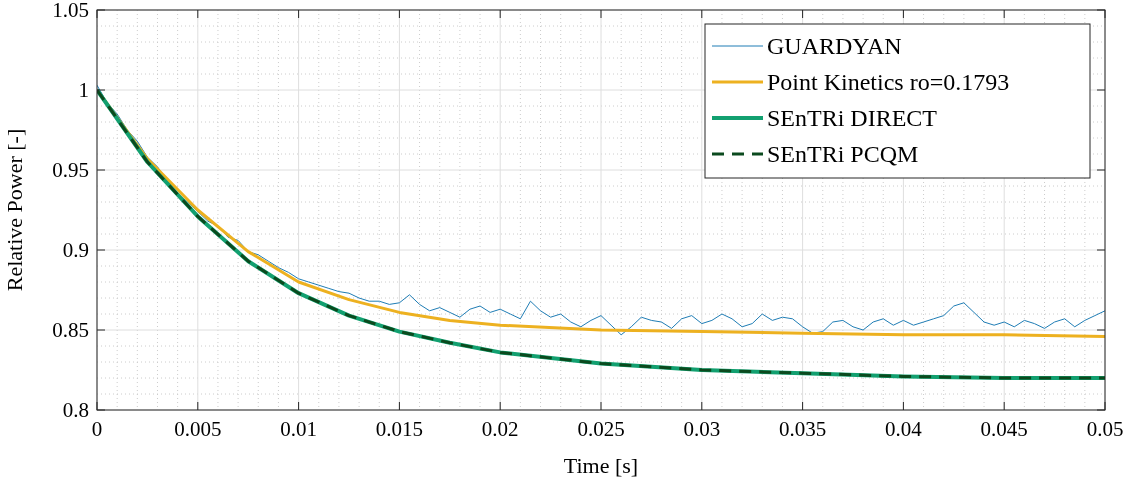 The width and height of the screenshot is (1129, 498). Describe the element at coordinates (75, 250) in the screenshot. I see `y-tick-label: 0.9` at that location.